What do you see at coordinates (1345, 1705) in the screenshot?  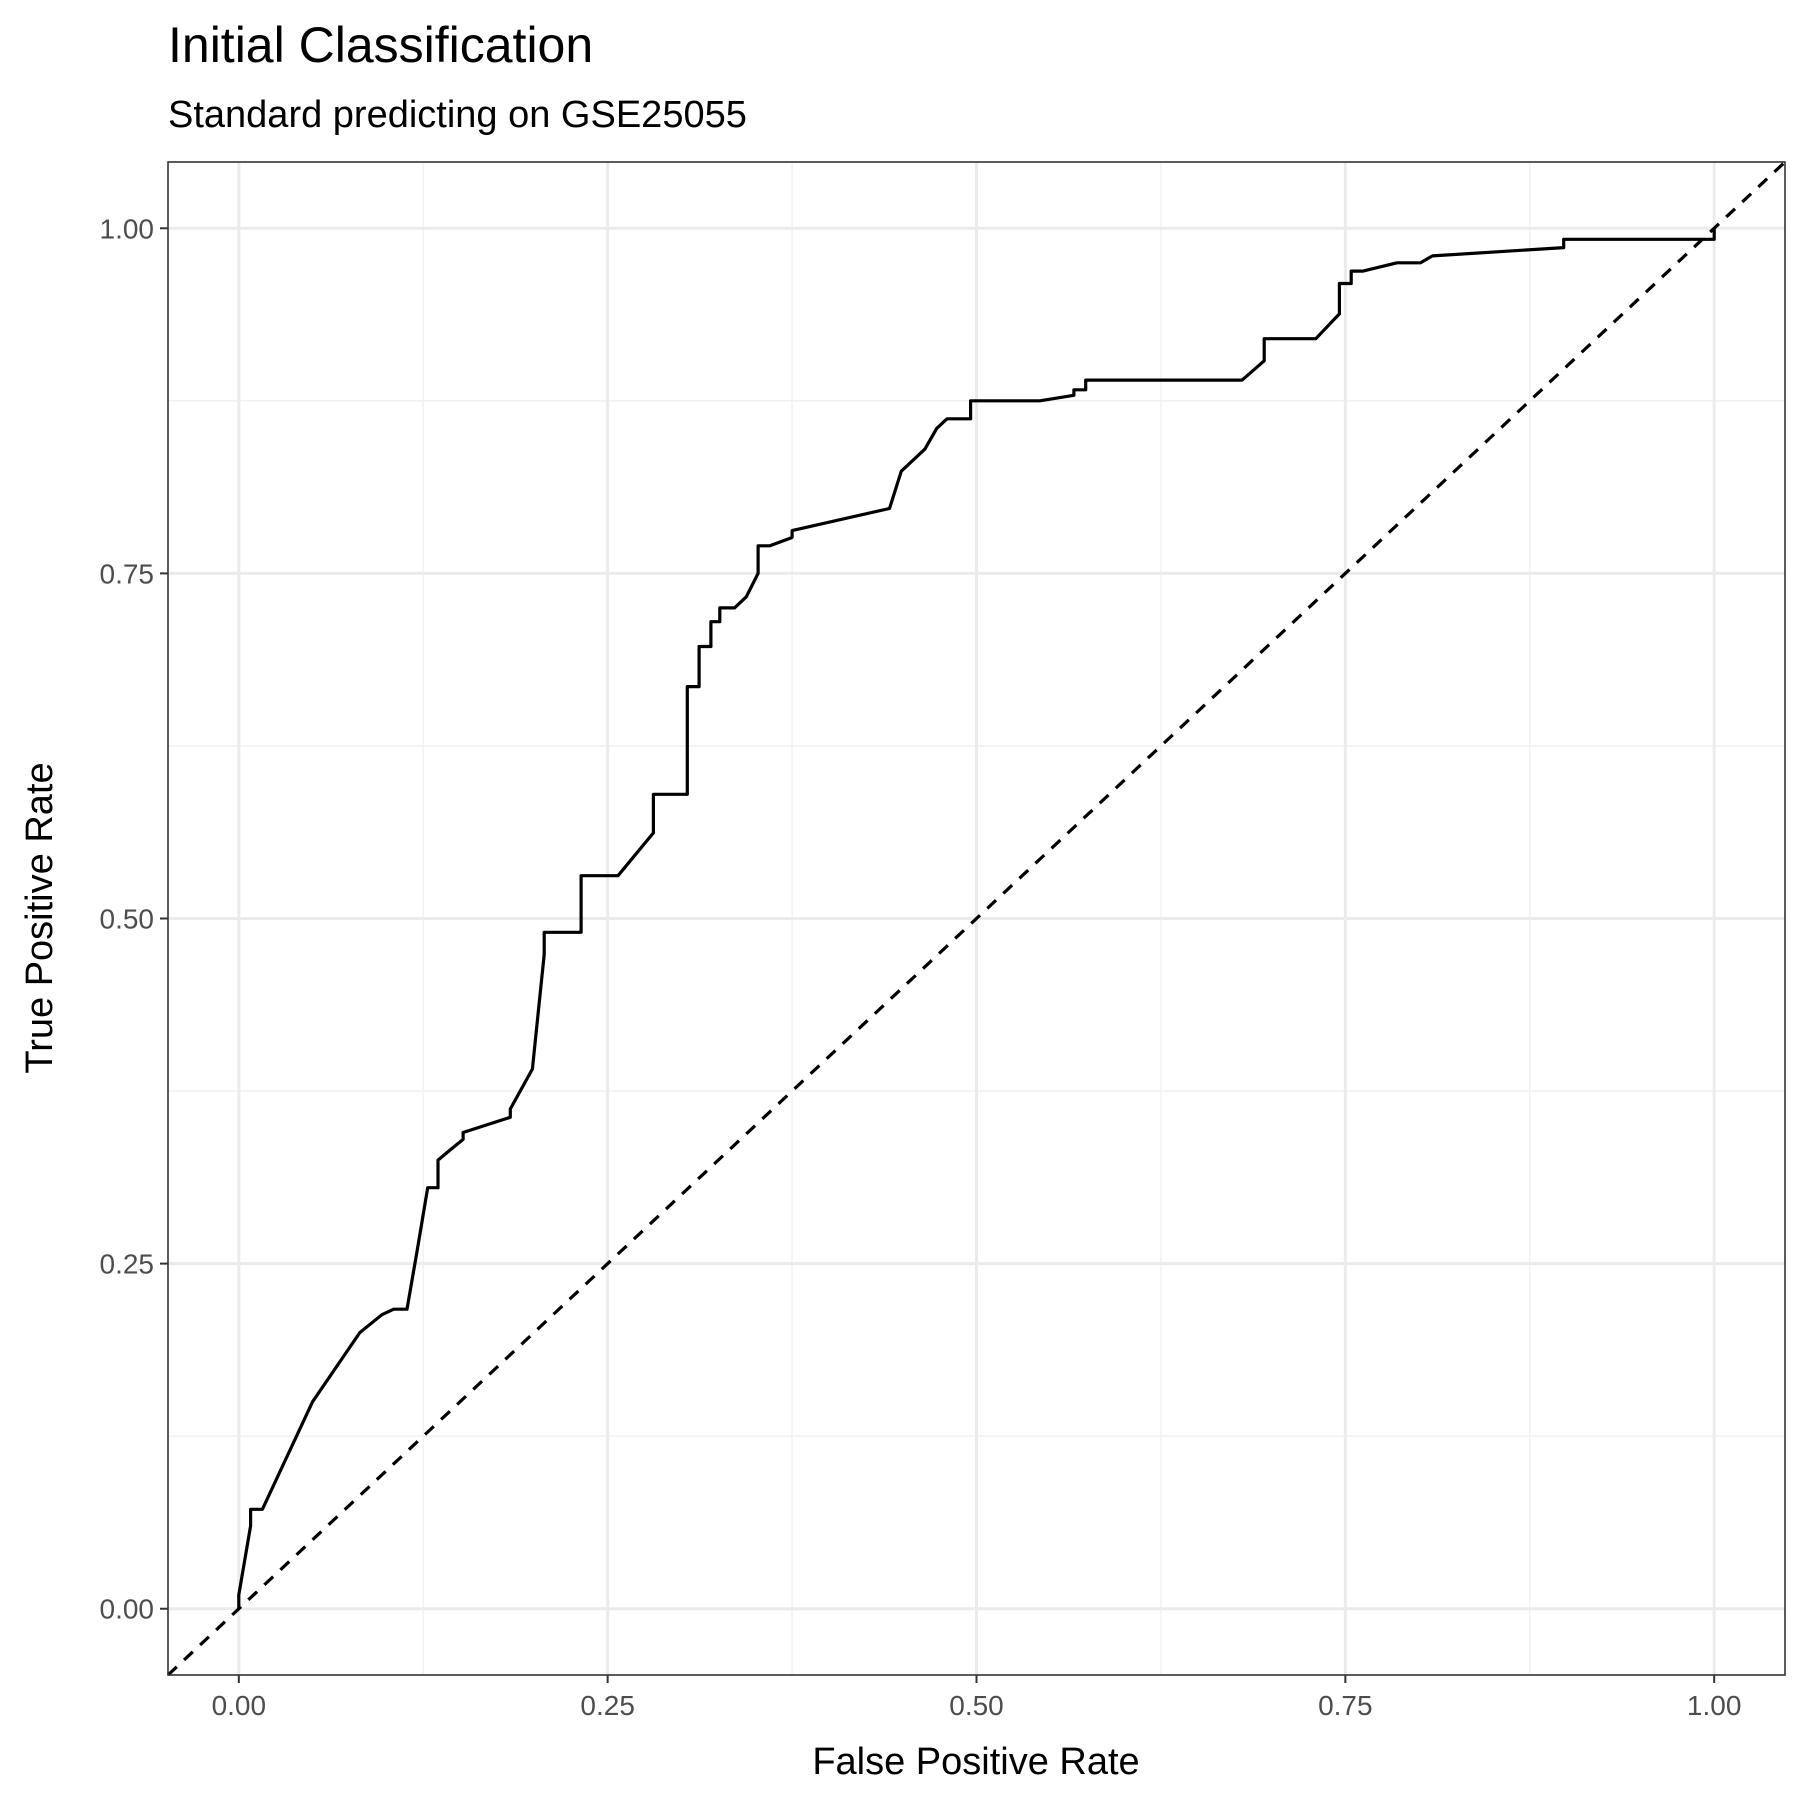 I see `x-tick-label: 0.75` at bounding box center [1345, 1705].